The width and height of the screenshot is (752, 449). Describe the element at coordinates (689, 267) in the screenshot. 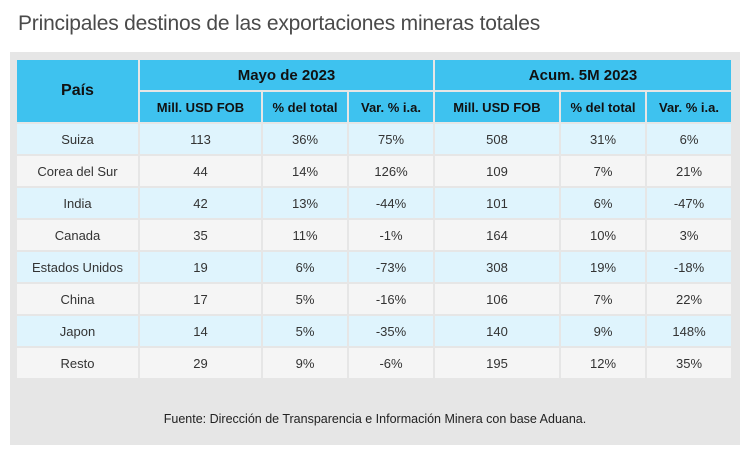

I see `cell-acum-var-ia: -18%` at that location.